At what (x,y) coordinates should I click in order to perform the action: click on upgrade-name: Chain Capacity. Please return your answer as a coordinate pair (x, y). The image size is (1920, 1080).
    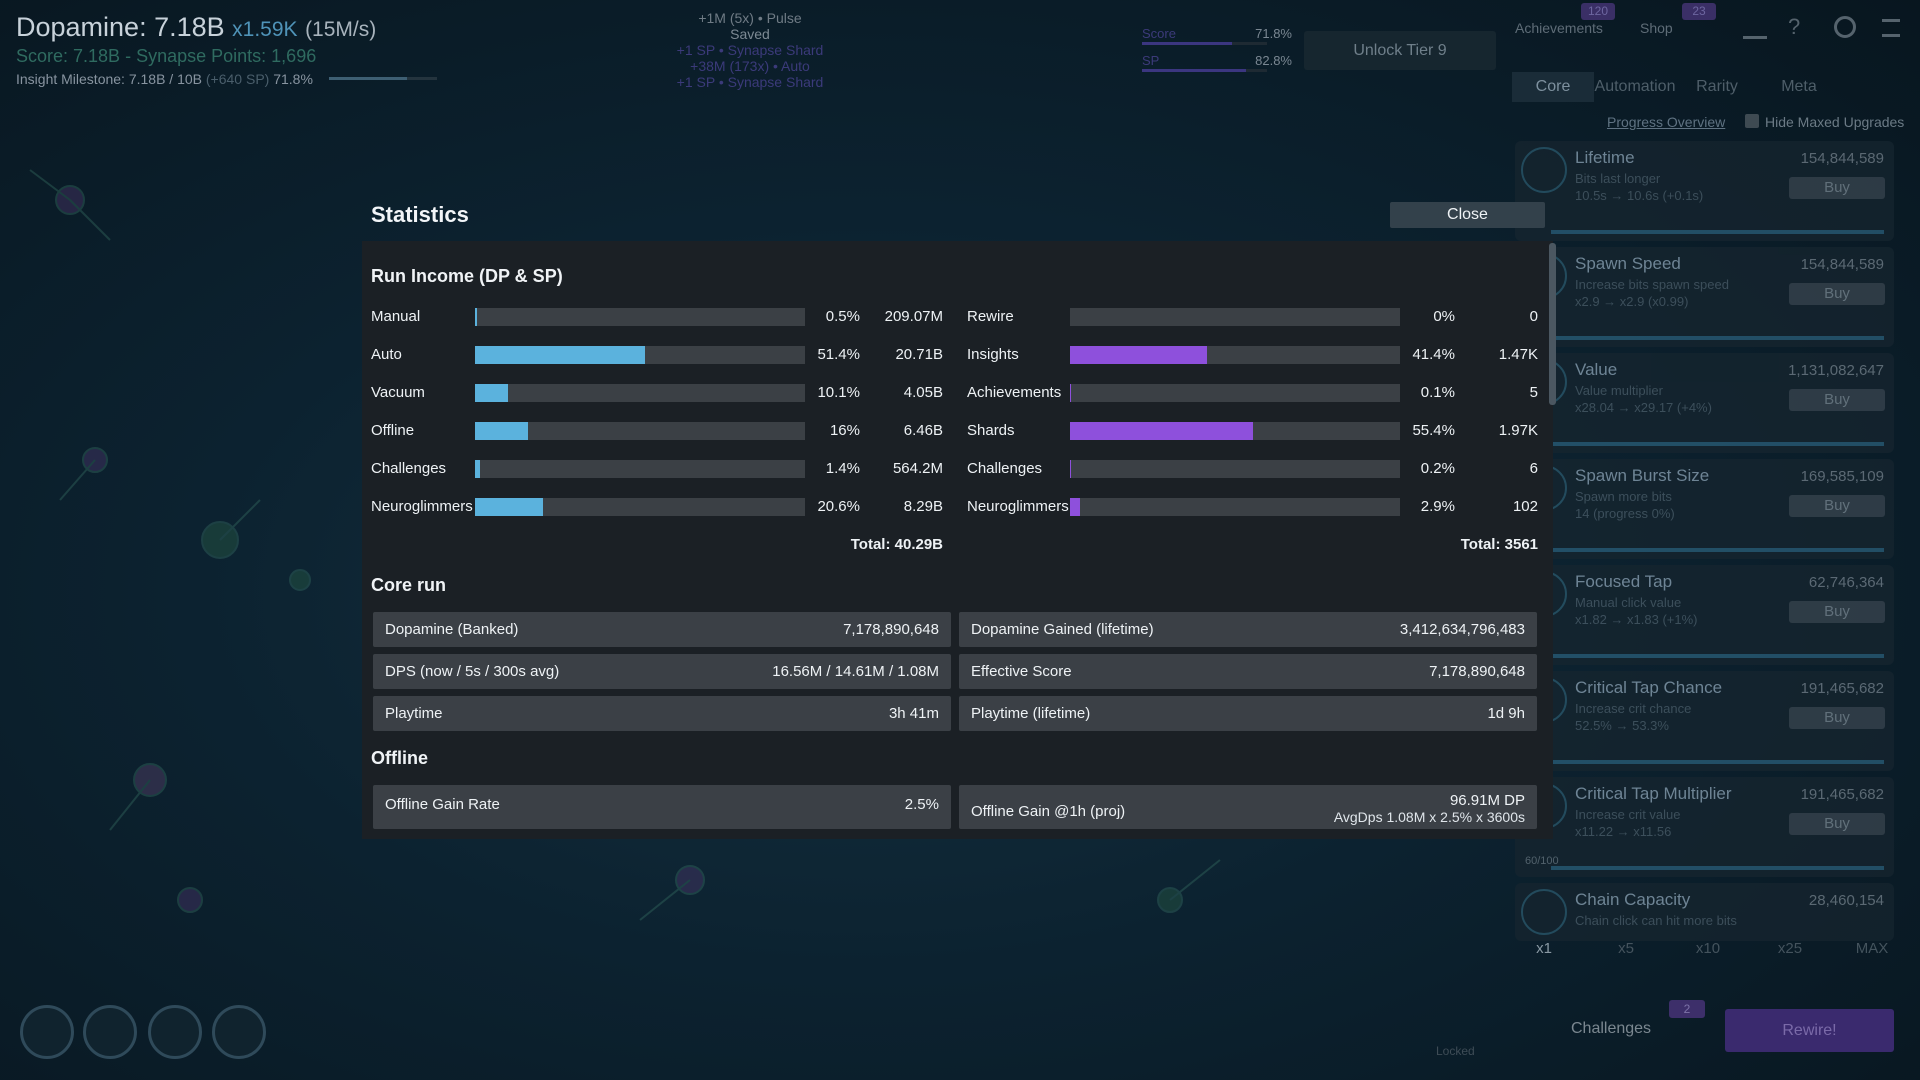
    Looking at the image, I should click on (1633, 899).